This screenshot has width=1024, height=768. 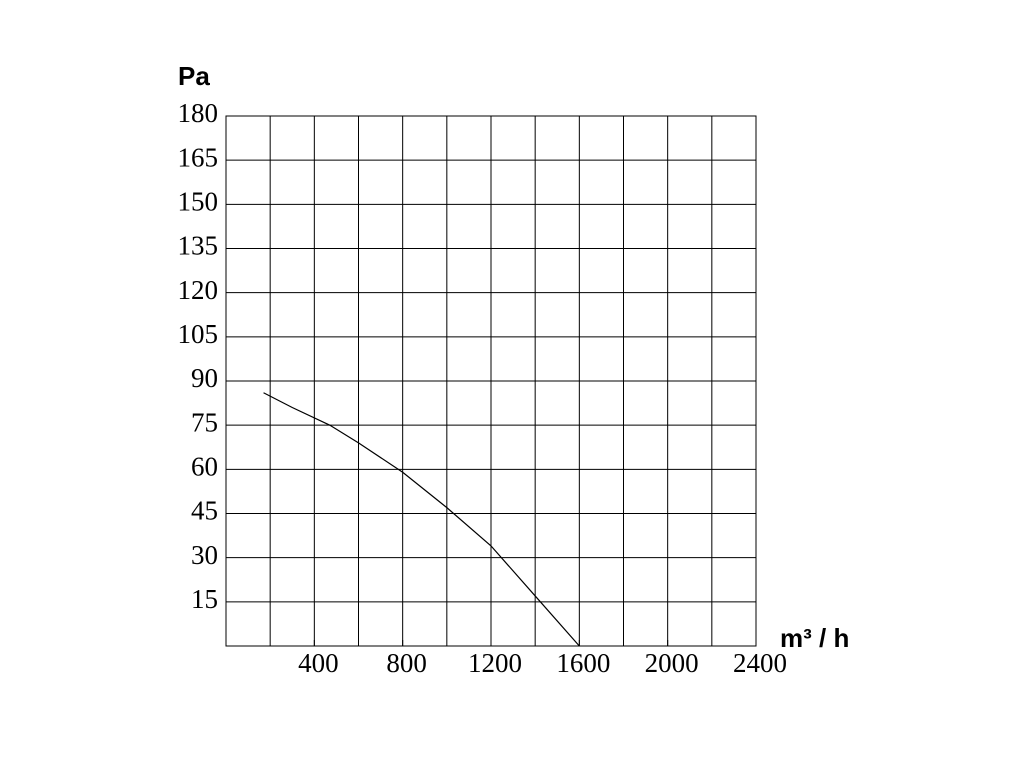 What do you see at coordinates (583, 663) in the screenshot?
I see `x-tick-label: 1600` at bounding box center [583, 663].